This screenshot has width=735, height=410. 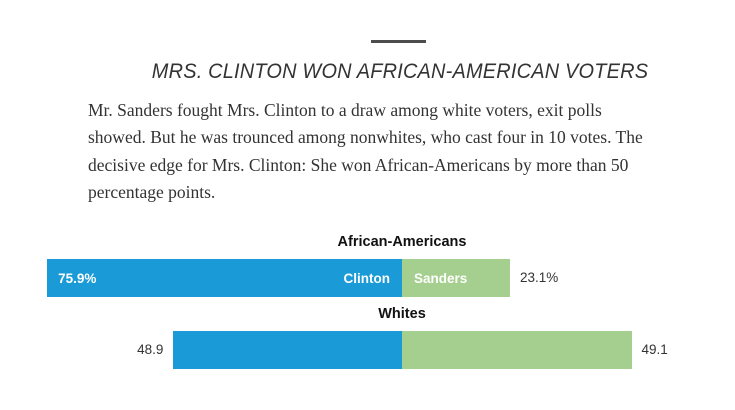 I want to click on section-divider-rule, so click(x=398, y=41).